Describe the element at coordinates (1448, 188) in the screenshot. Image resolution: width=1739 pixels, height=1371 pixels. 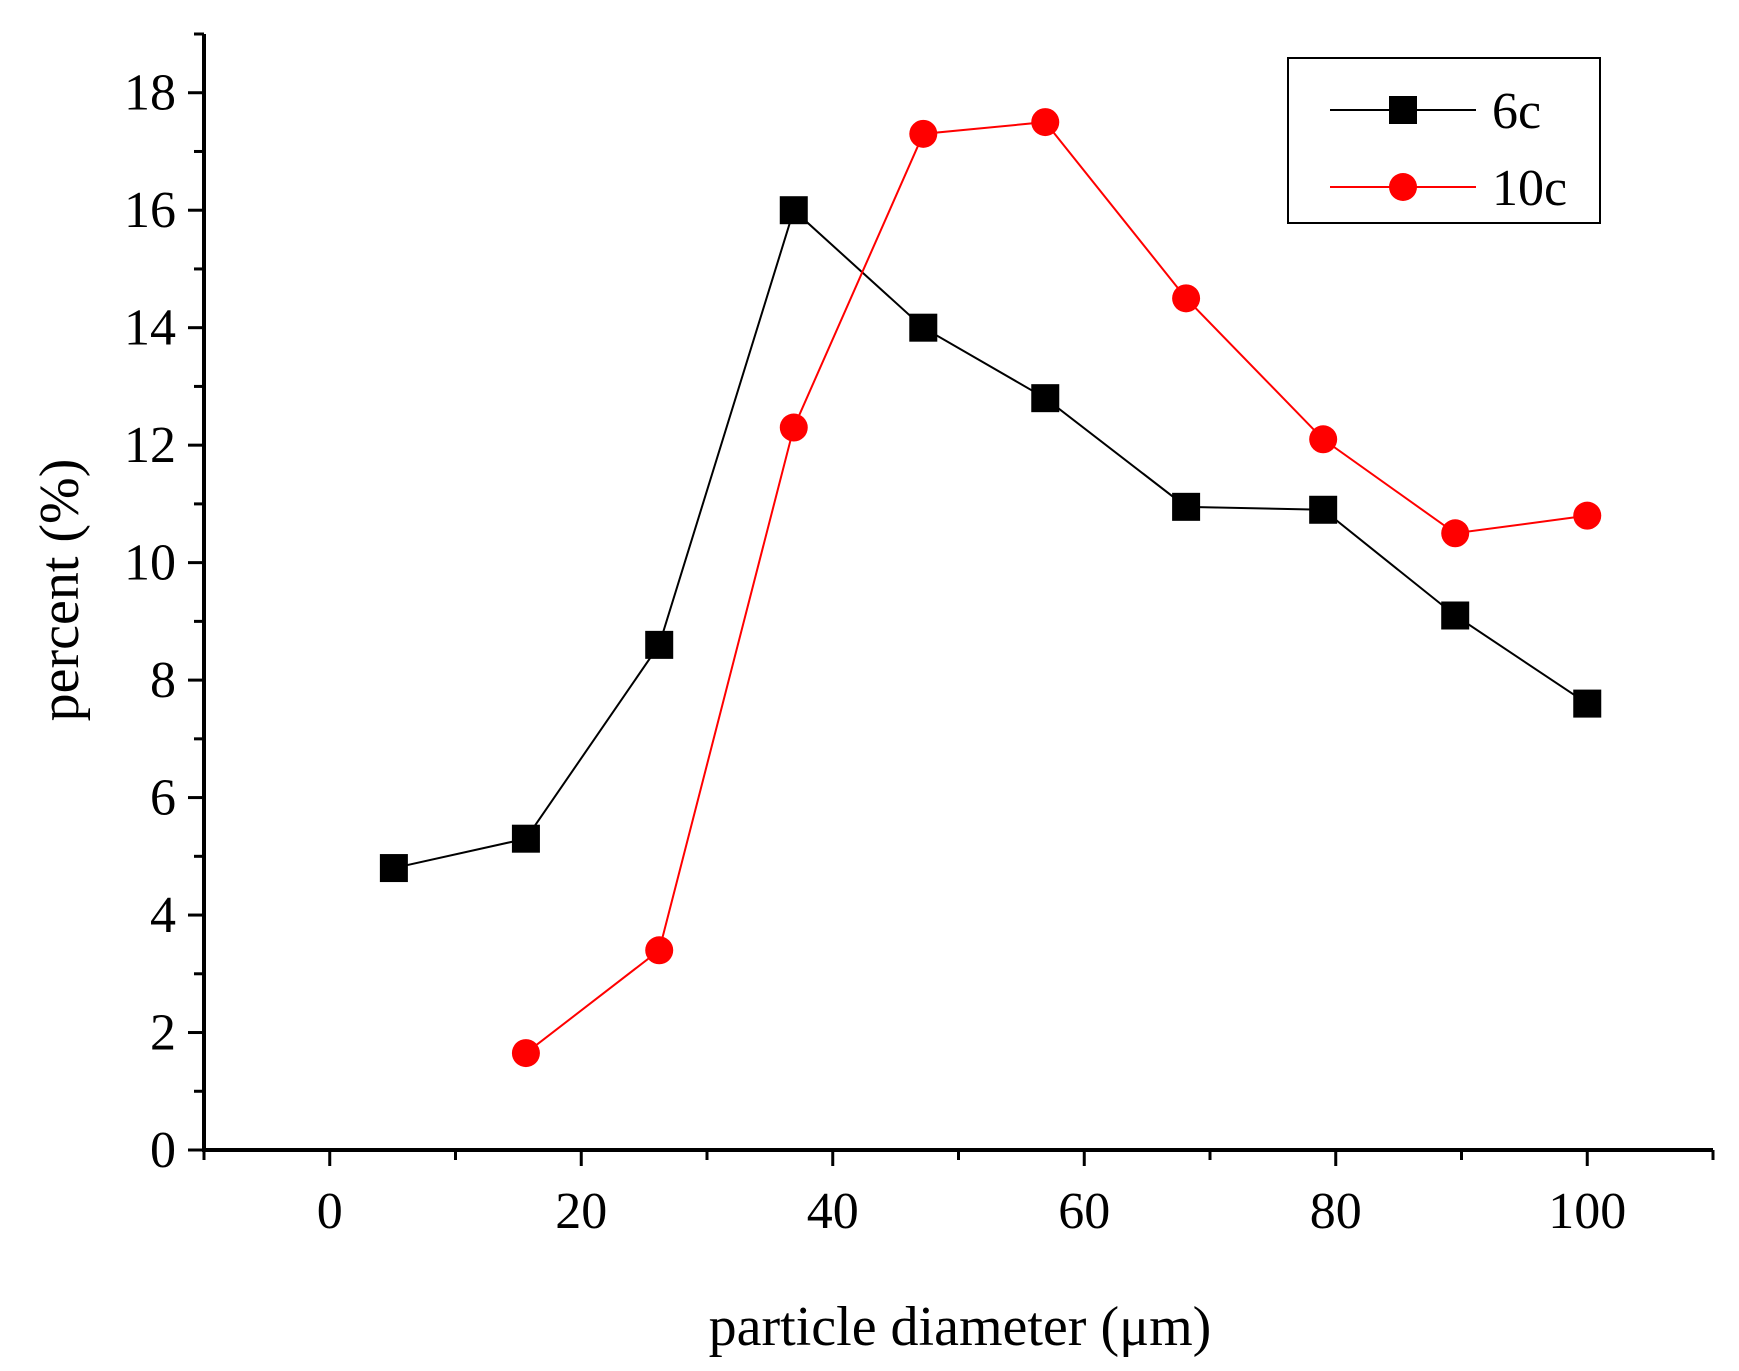
I see `legend-entry-10c: 10c` at that location.